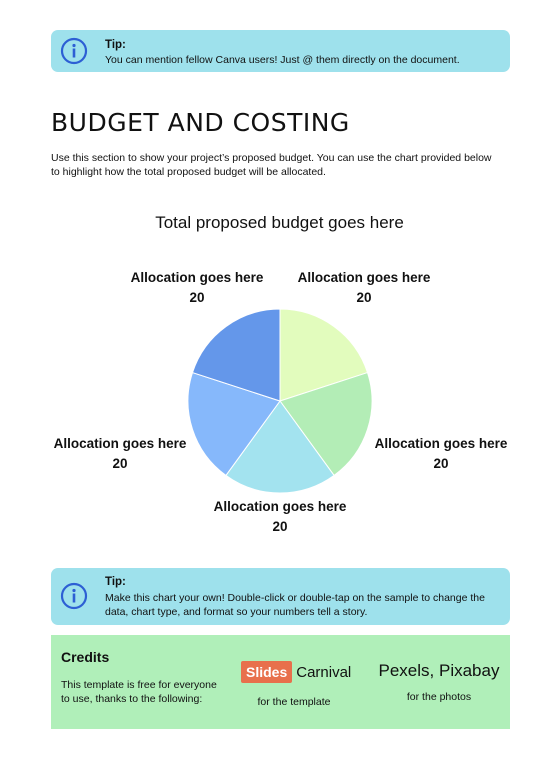 The height and width of the screenshot is (774, 559). I want to click on slice-label-2-name: Allocation goes here, so click(441, 443).